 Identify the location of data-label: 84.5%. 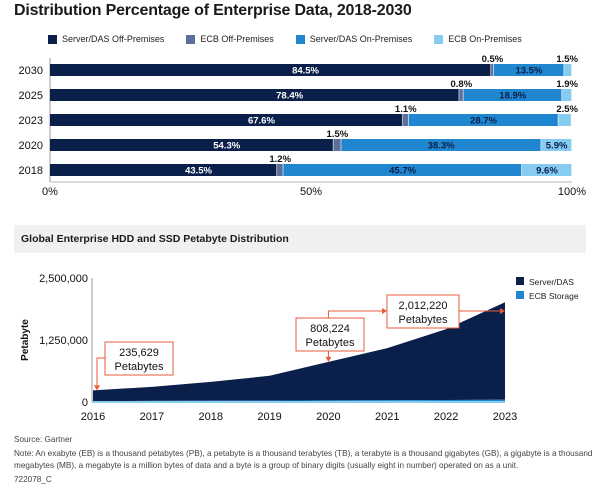
(305, 71).